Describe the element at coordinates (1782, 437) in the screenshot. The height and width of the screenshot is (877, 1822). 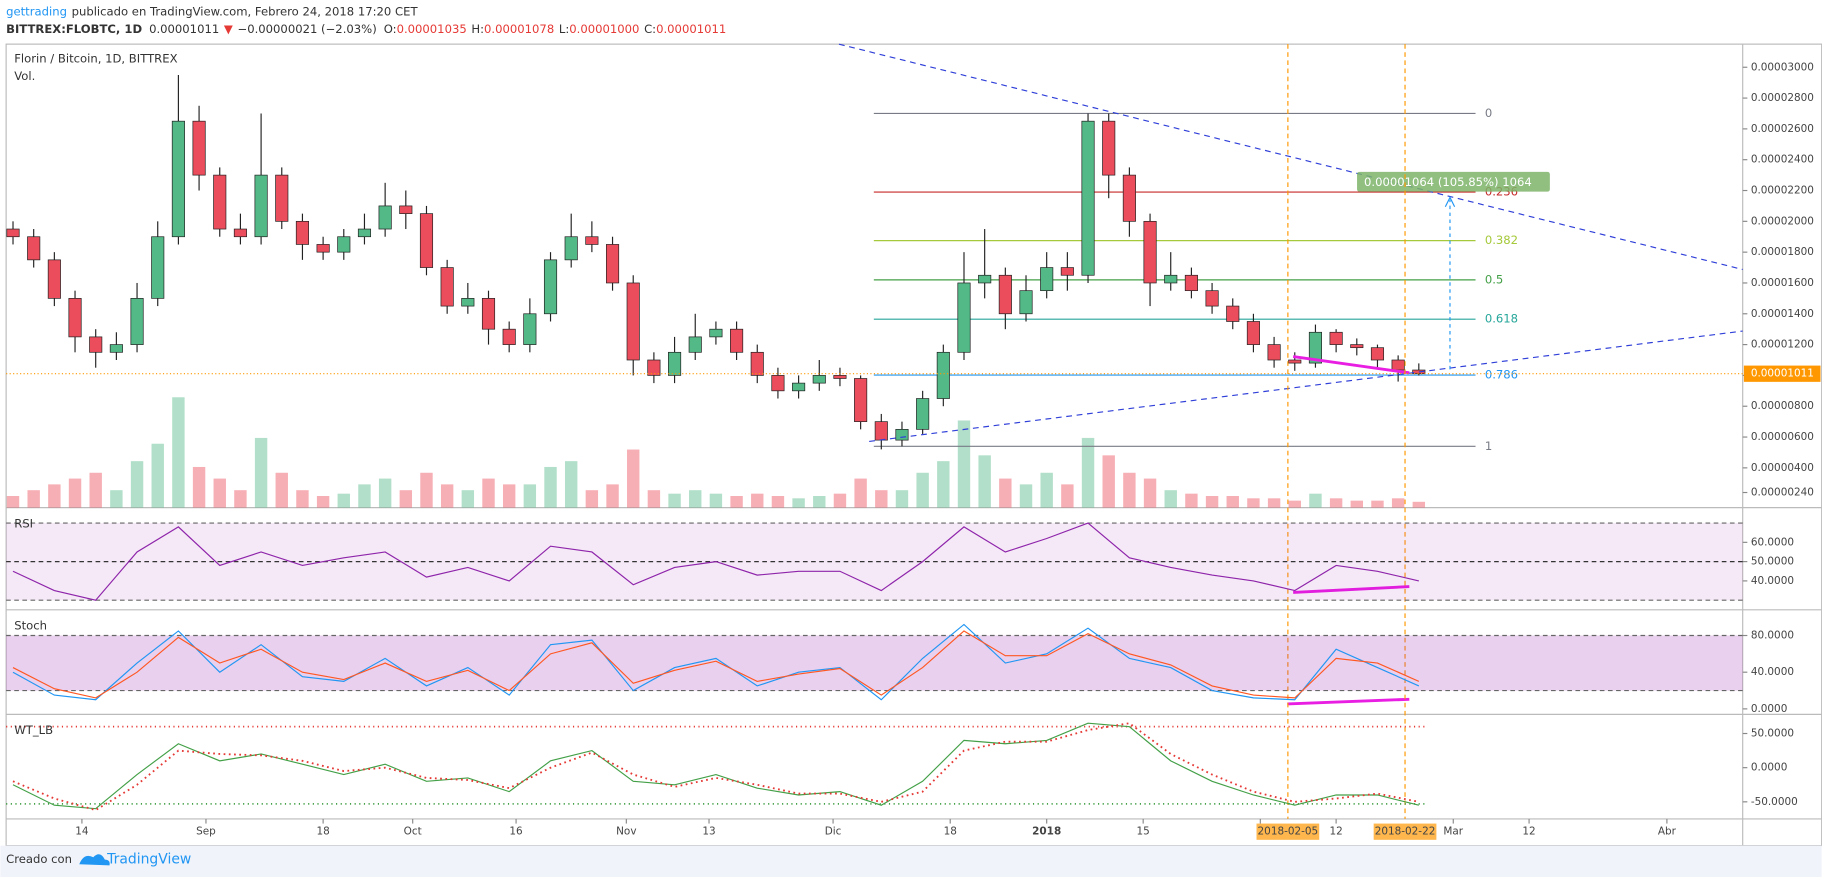
I see `y-tick-label: 0.00000600` at that location.